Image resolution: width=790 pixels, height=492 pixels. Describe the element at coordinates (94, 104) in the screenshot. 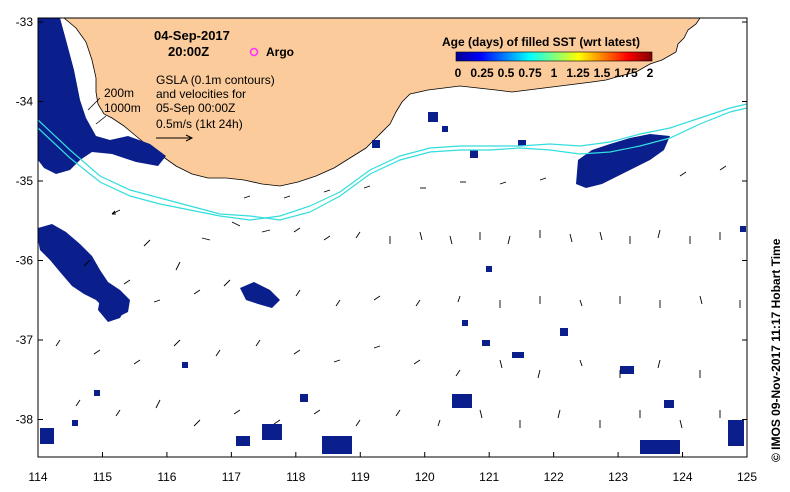

I see `depth-200m-pointer` at that location.